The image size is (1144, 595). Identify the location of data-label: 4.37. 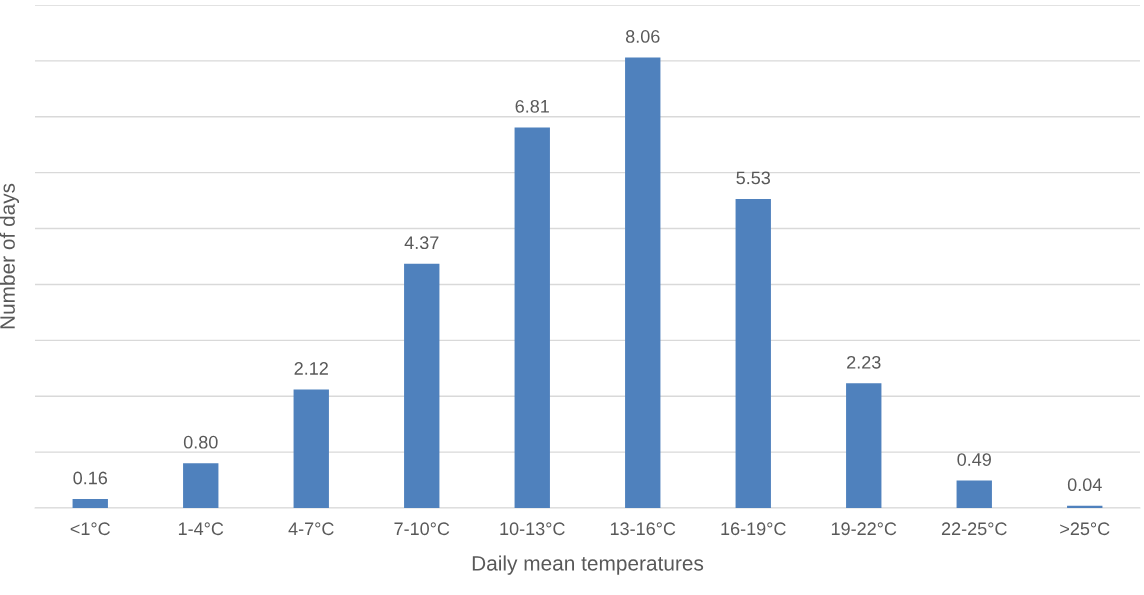
(421, 243).